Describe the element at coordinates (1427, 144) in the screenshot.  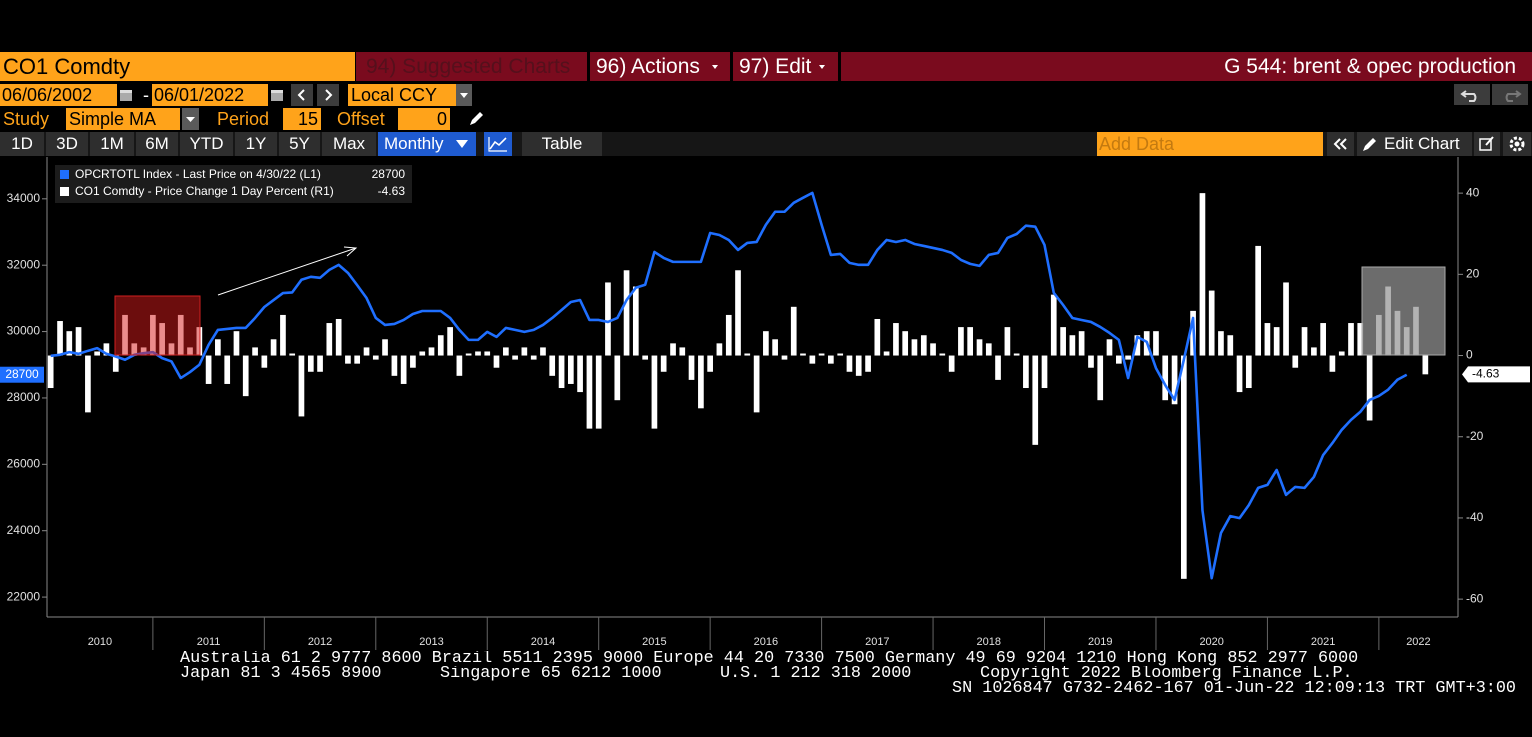
I see `edit-chart-button: Edit Chart` at that location.